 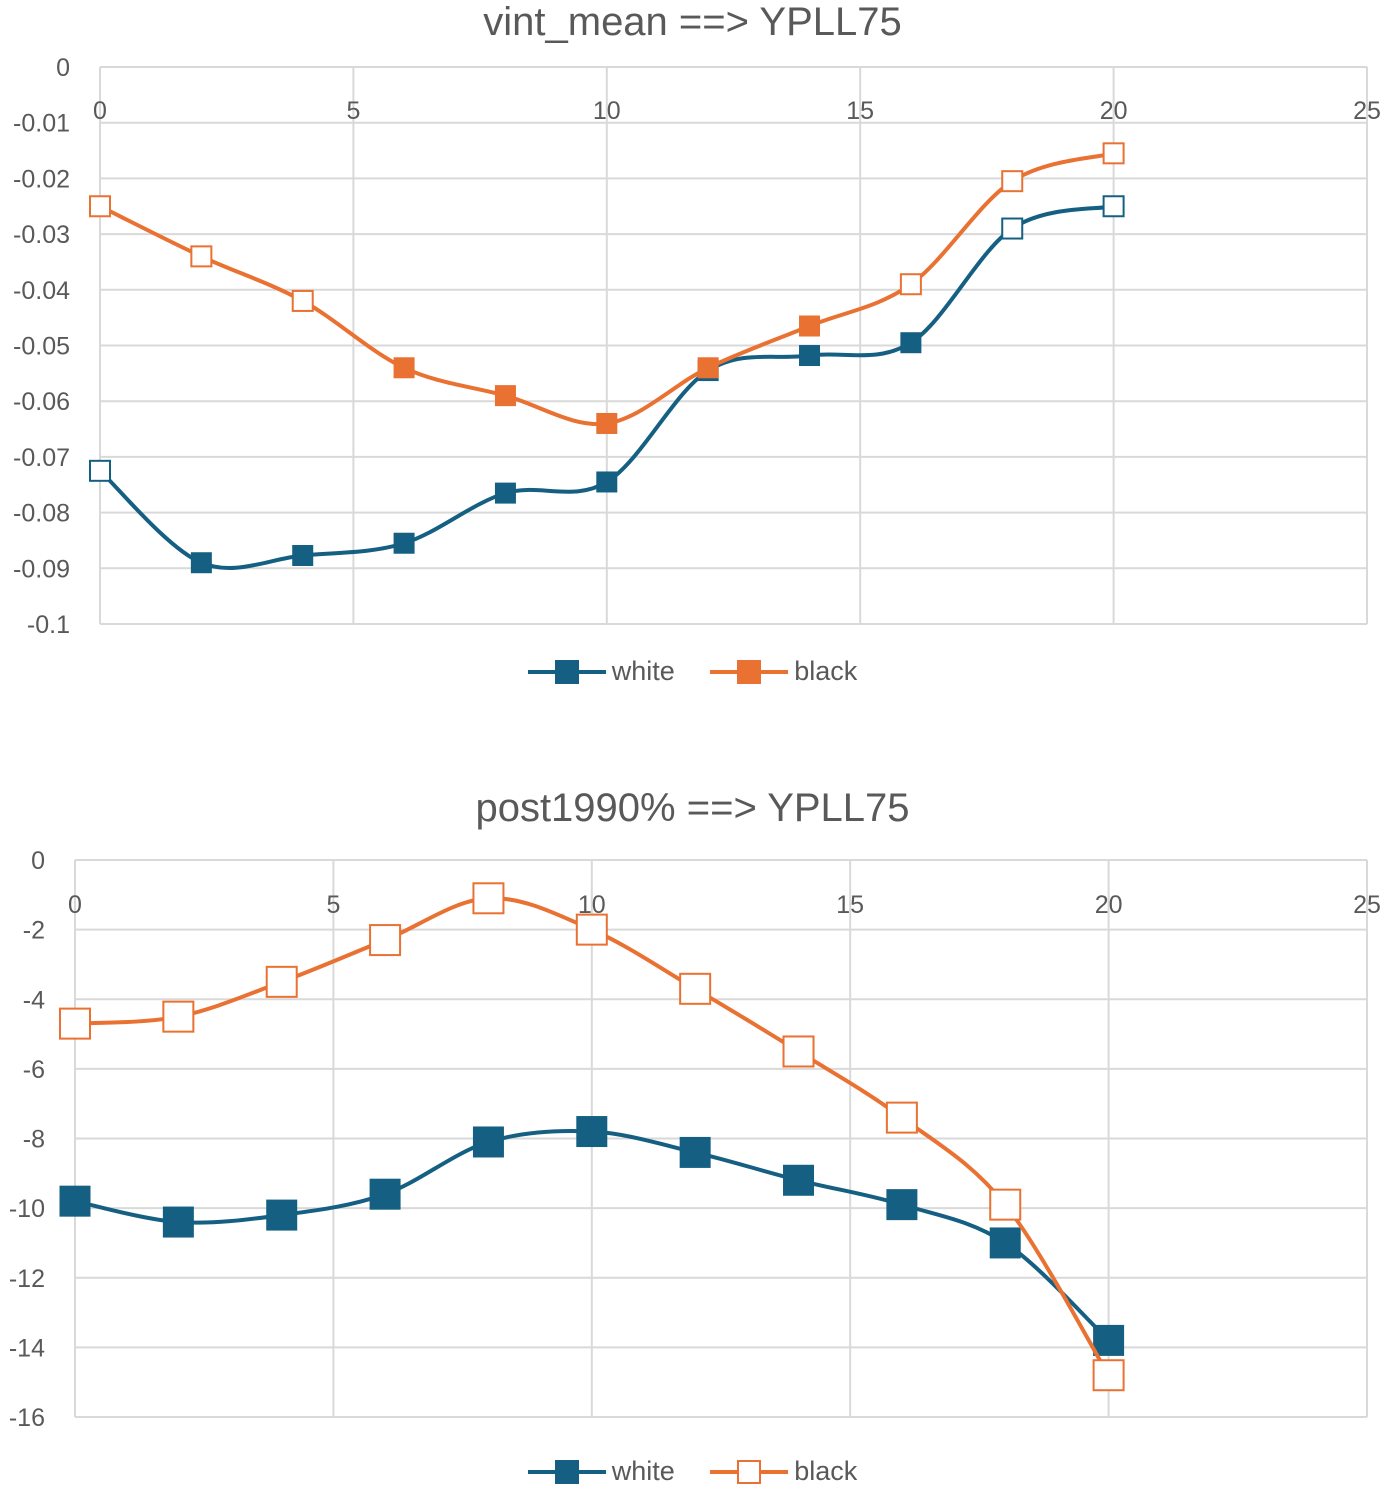 I want to click on y-tick-label: -6, so click(x=34, y=1070).